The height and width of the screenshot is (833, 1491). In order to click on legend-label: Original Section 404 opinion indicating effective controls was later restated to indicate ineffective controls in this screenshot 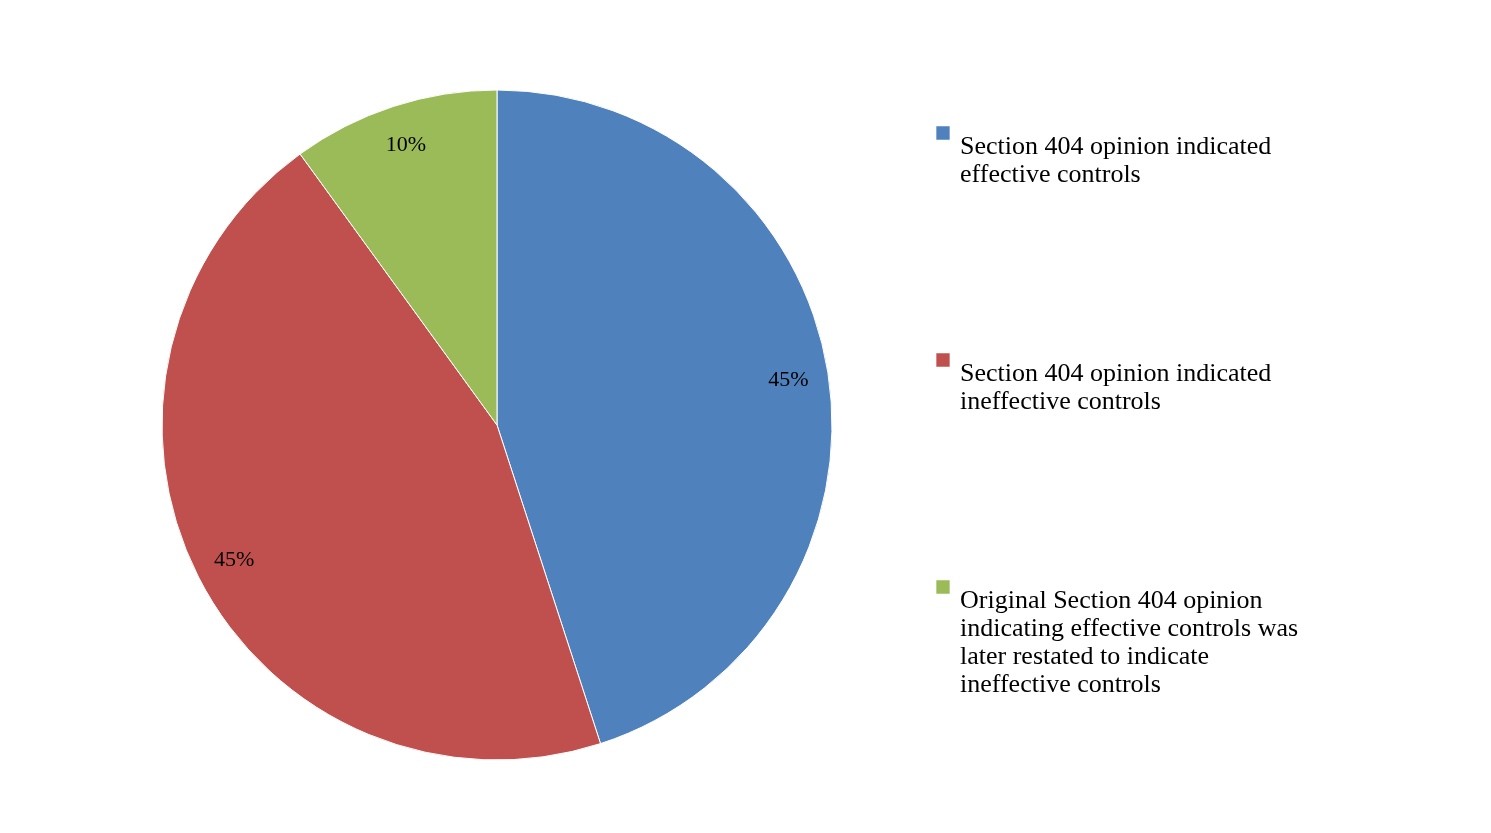, I will do `click(1129, 641)`.